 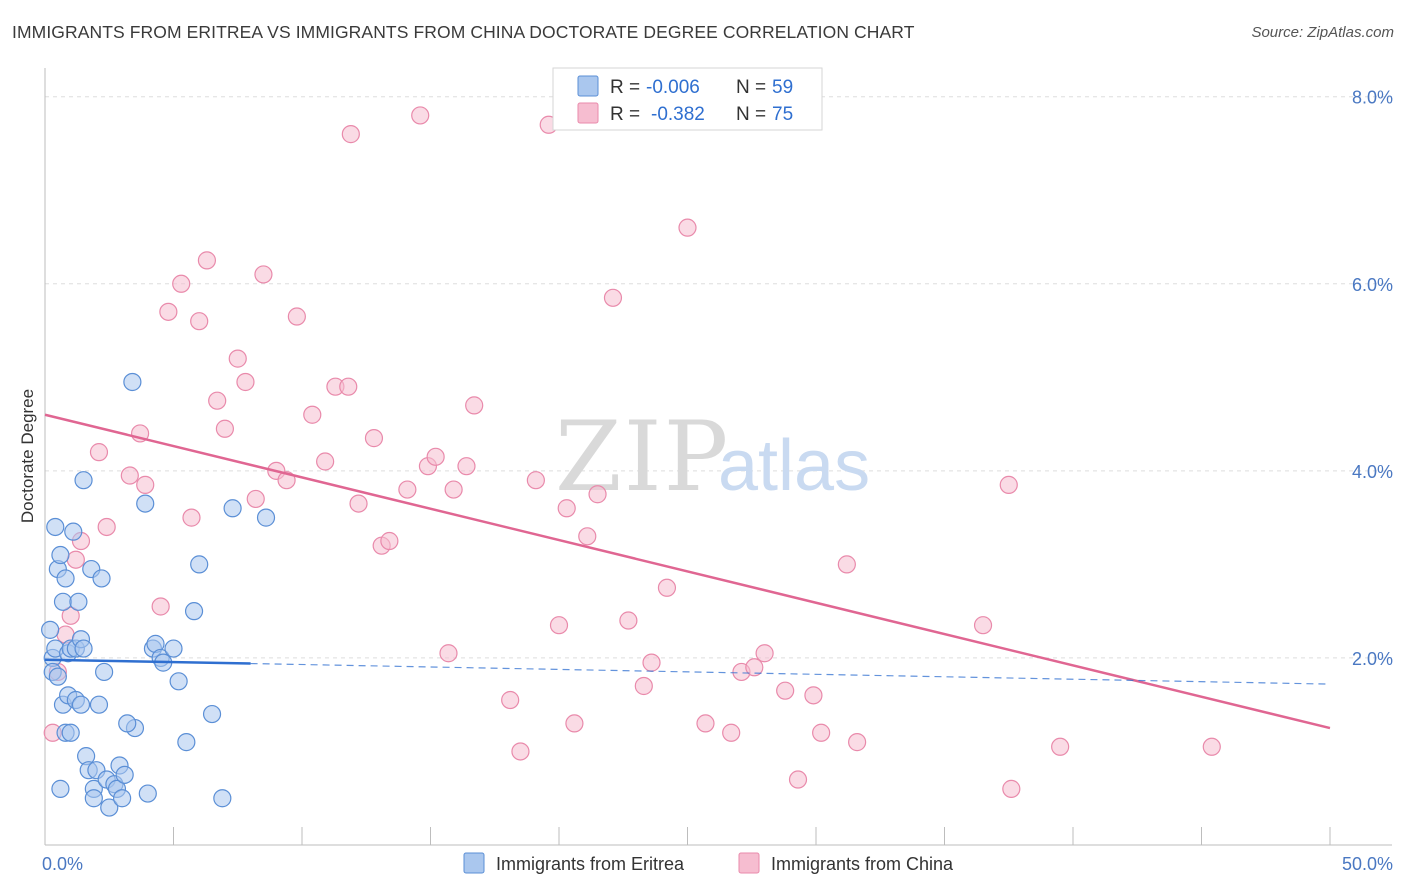 I want to click on y-tick-label-1: 4.0%, so click(x=1372, y=472).